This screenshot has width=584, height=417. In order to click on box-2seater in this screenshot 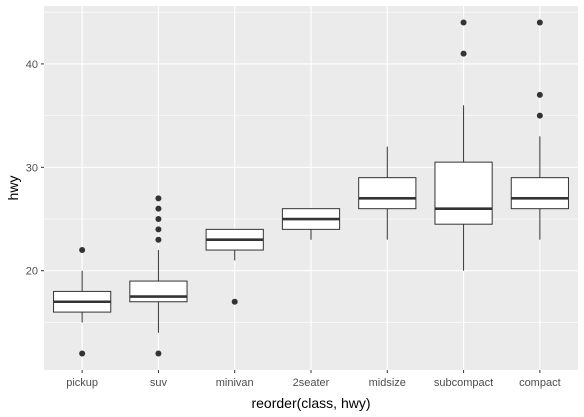, I will do `click(311, 224)`.